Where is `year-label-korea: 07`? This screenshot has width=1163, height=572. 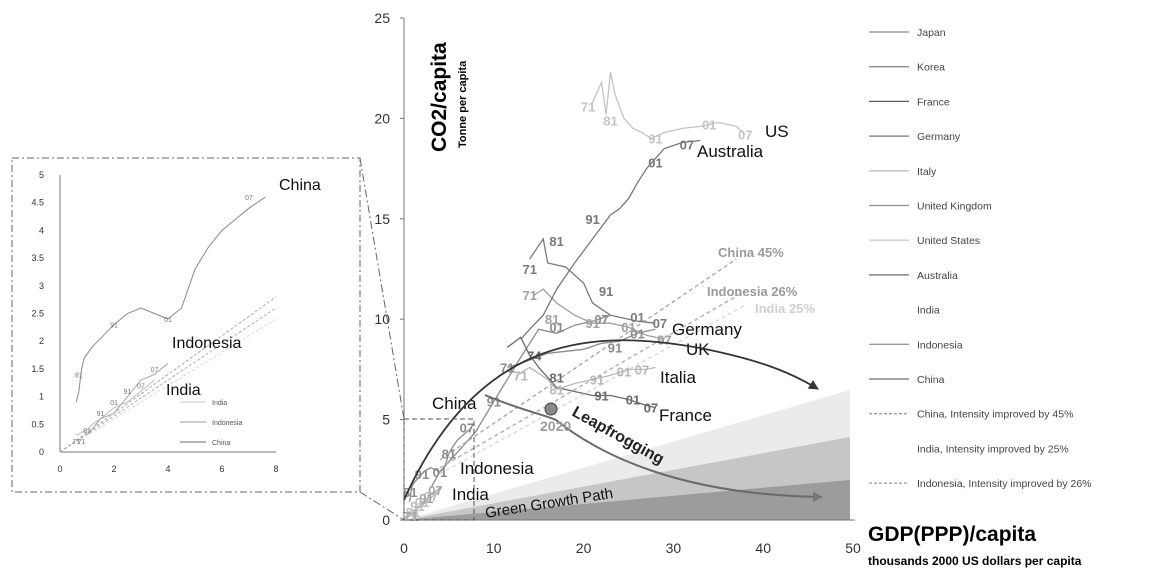
year-label-korea: 07 is located at coordinates (601, 319).